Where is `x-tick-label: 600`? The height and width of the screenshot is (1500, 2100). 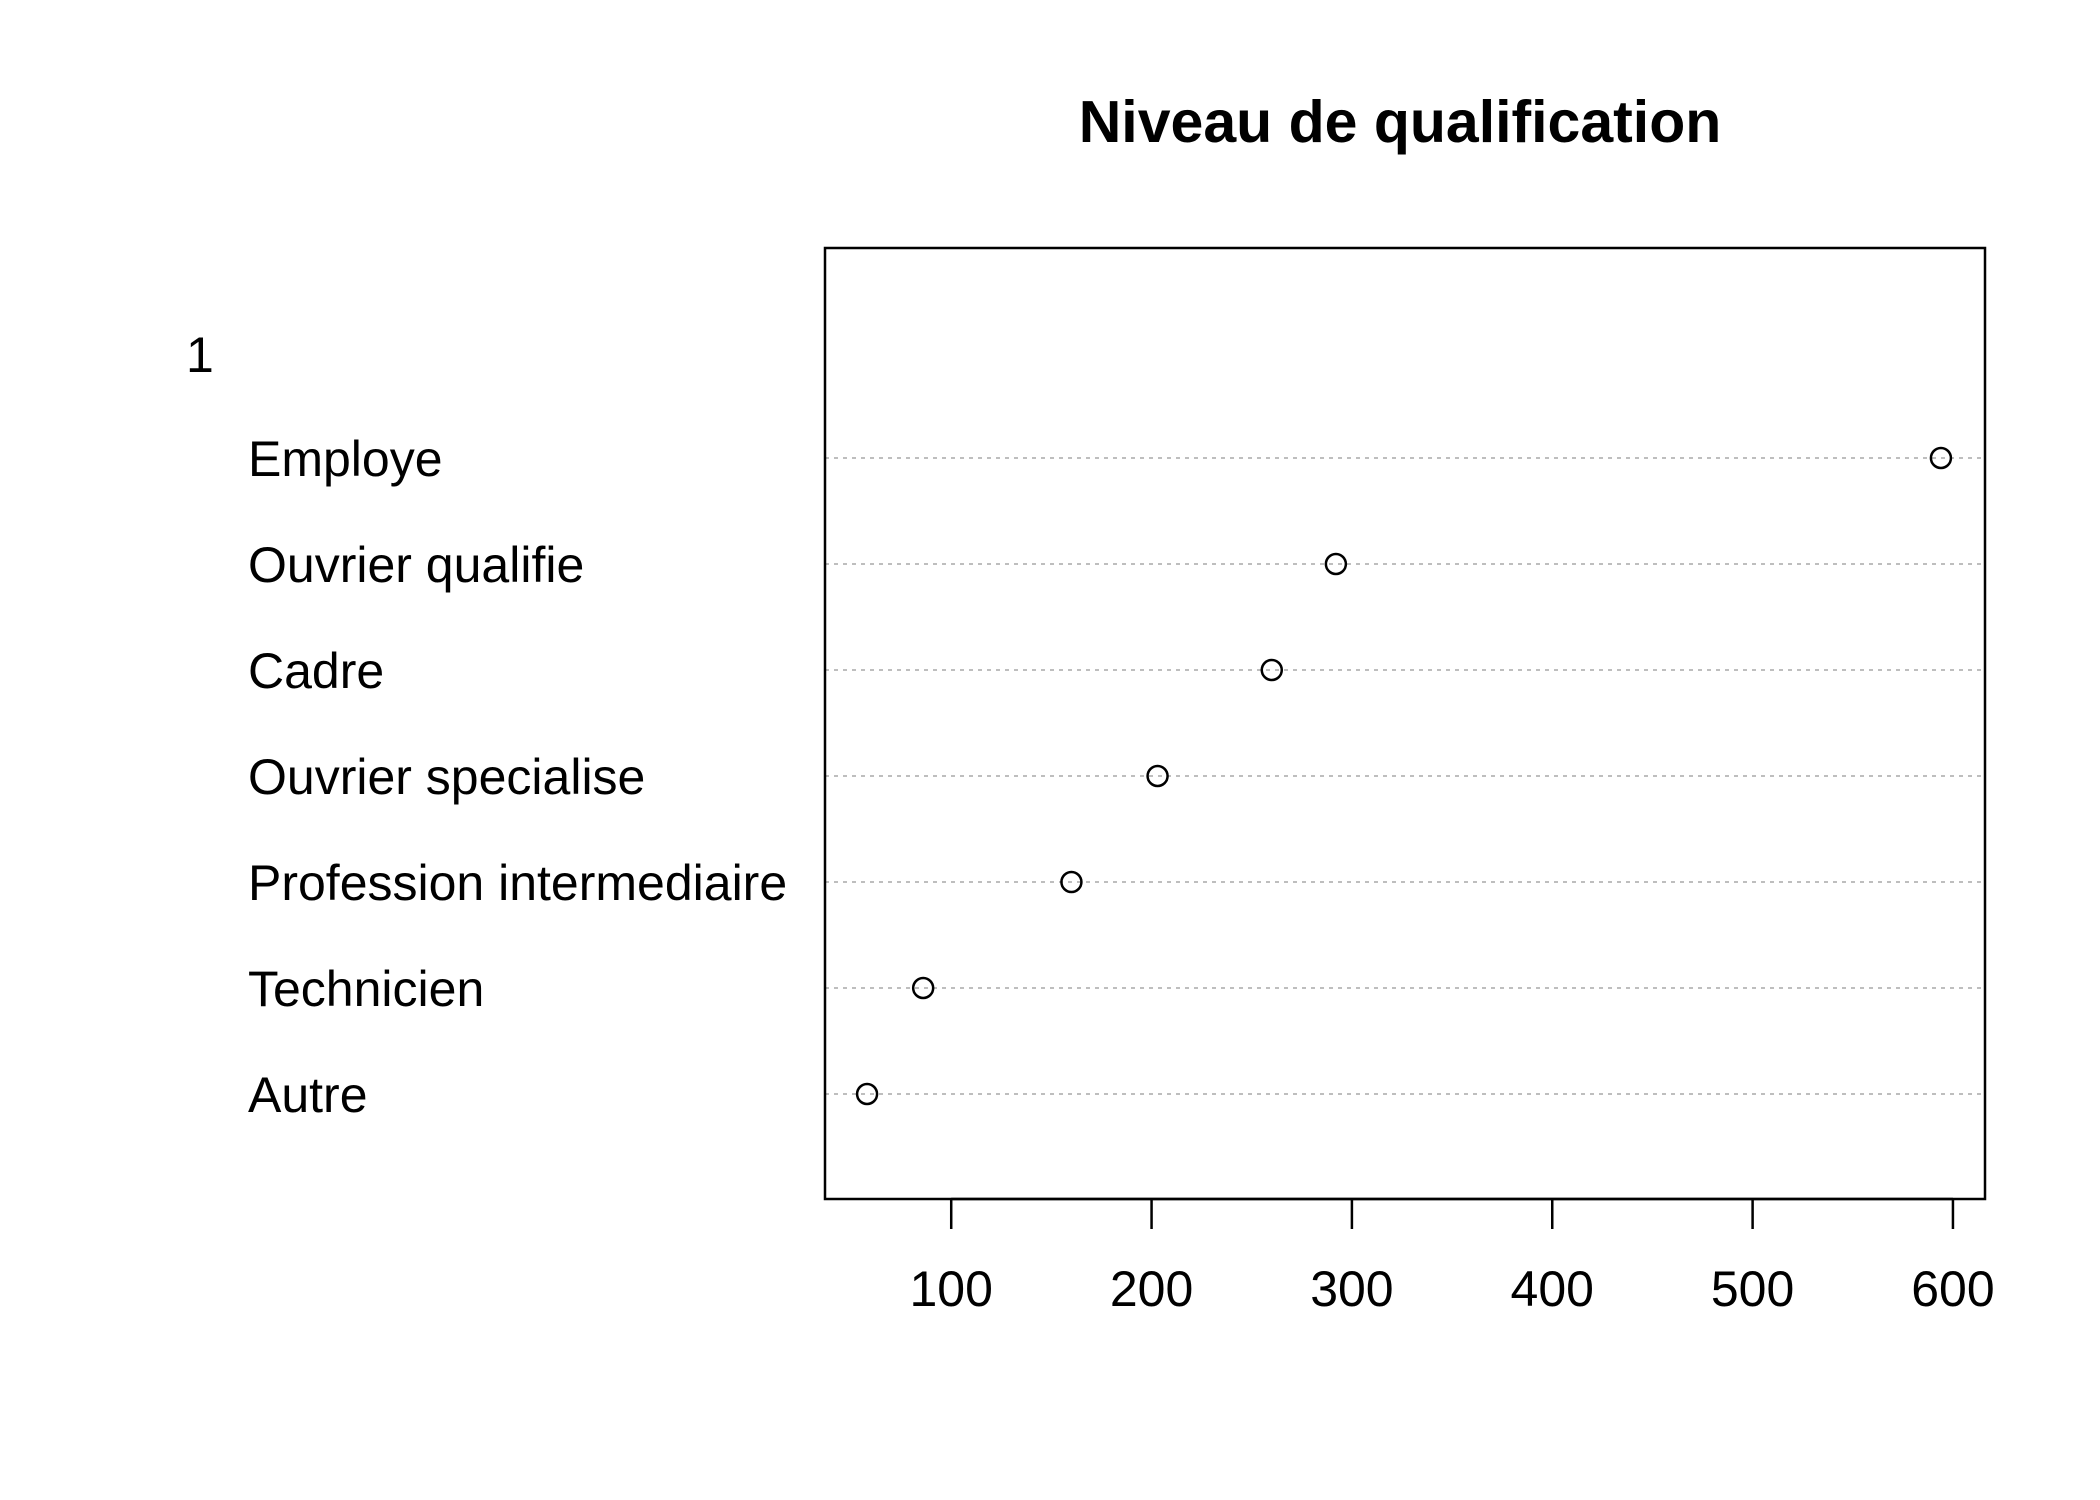
x-tick-label: 600 is located at coordinates (1952, 1289).